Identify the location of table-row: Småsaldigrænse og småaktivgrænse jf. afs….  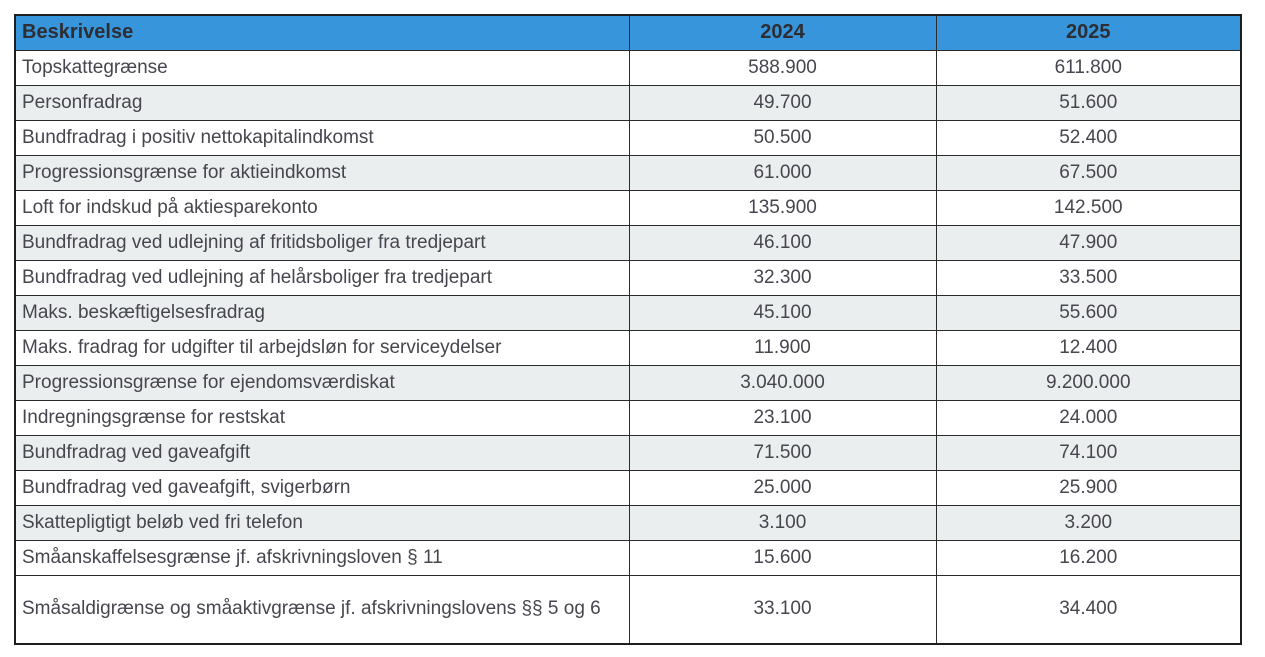
(628, 609).